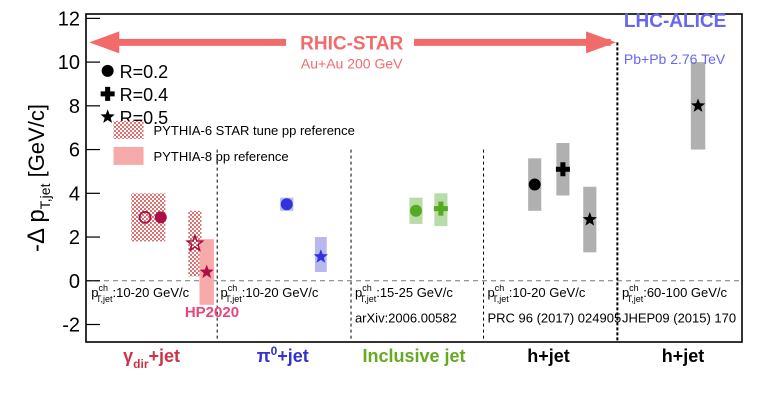 The image size is (781, 417). Describe the element at coordinates (601, 42) in the screenshot. I see `rhic-arrow-head-right` at that location.